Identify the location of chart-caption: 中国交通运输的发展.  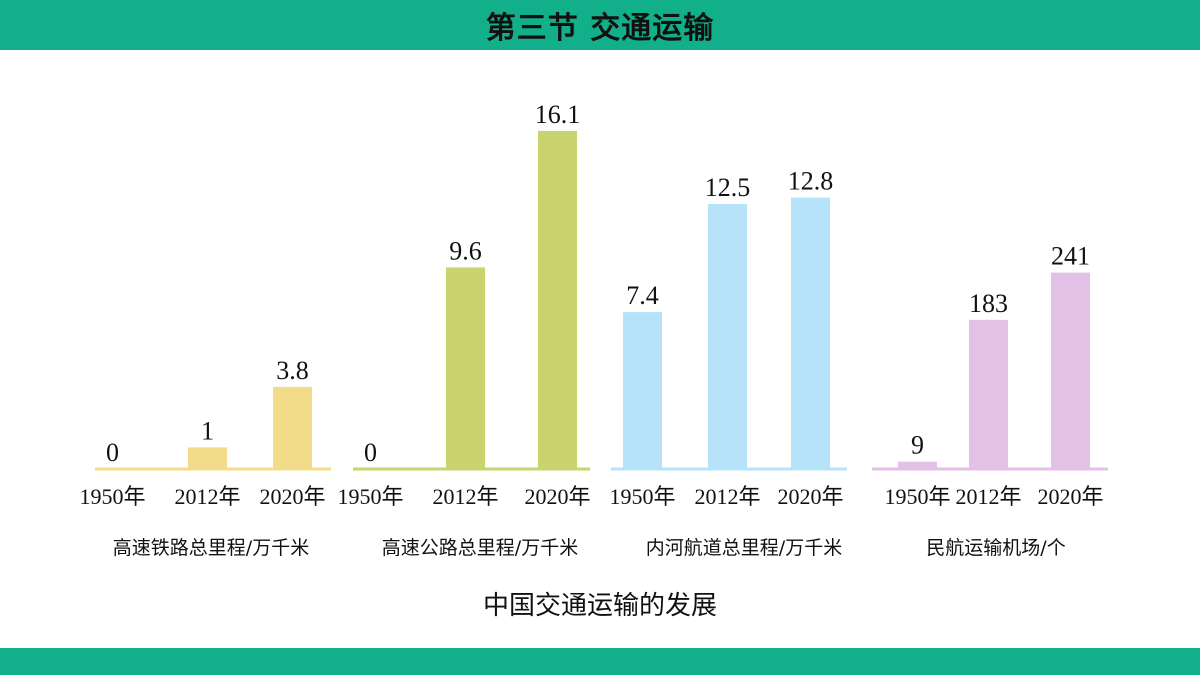
(599, 606).